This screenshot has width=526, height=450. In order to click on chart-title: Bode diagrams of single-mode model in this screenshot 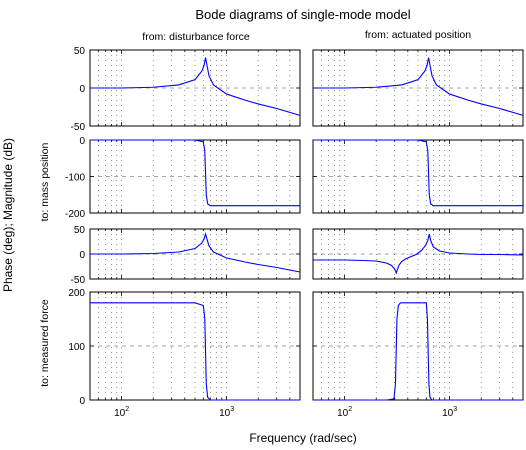, I will do `click(302, 14)`.